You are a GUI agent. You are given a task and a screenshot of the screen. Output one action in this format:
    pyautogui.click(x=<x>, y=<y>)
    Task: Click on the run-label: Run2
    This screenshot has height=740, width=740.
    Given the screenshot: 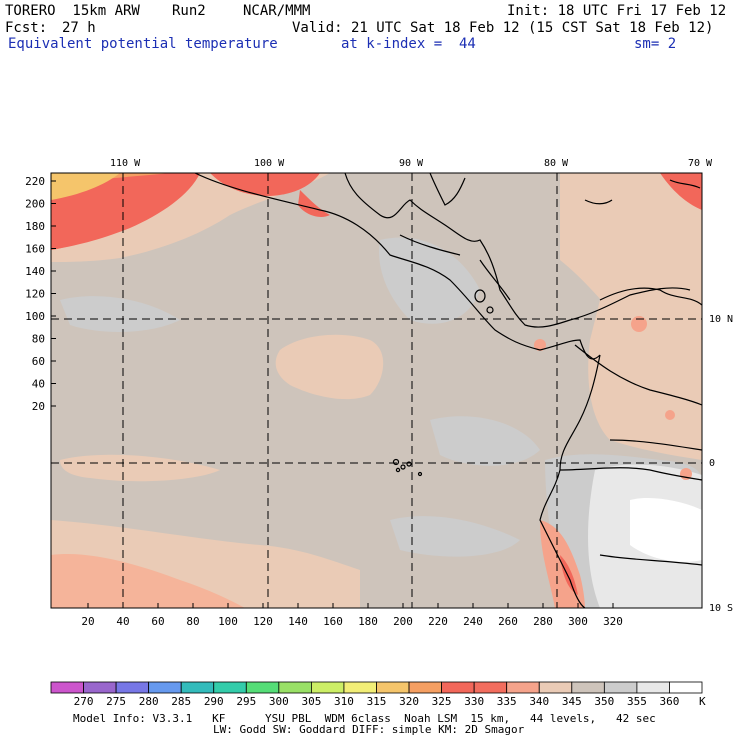 What is the action you would take?
    pyautogui.click(x=189, y=11)
    